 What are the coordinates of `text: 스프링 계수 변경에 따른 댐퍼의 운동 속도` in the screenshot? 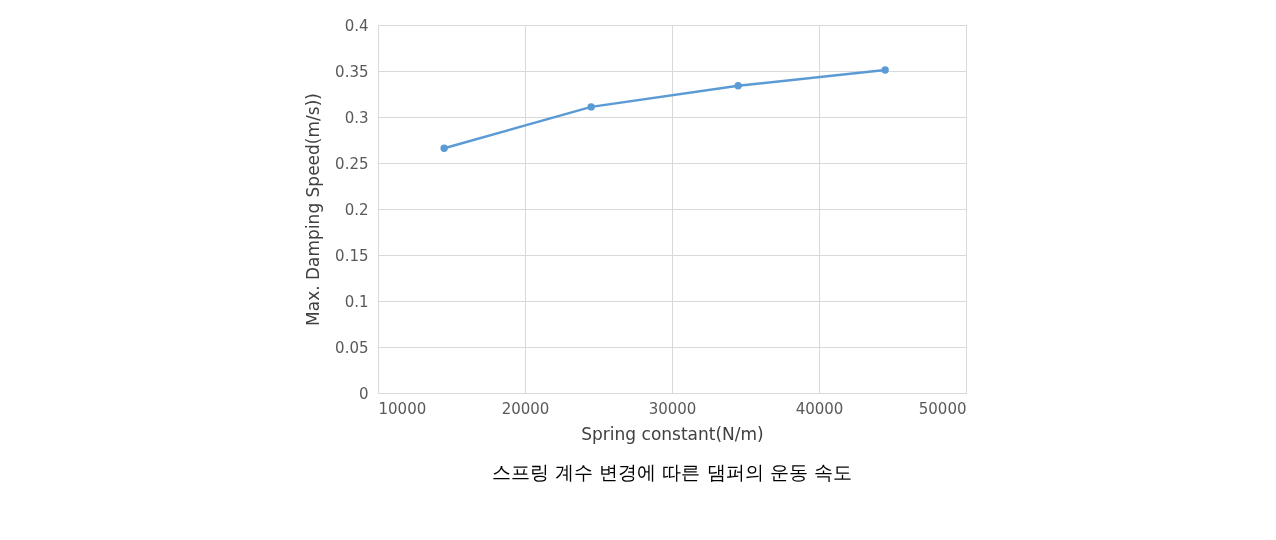 It's located at (672, 472).